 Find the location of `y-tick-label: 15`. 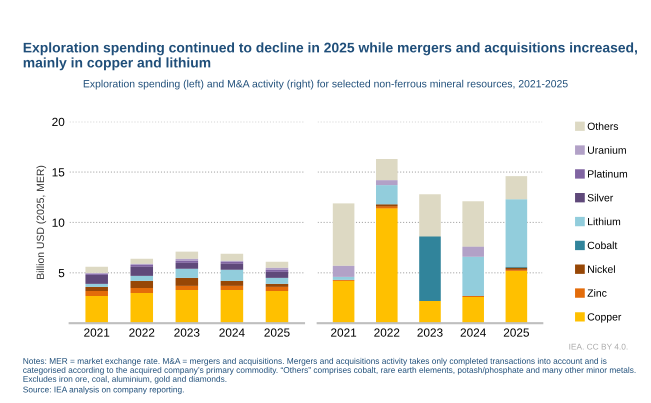

y-tick-label: 15 is located at coordinates (58, 172).